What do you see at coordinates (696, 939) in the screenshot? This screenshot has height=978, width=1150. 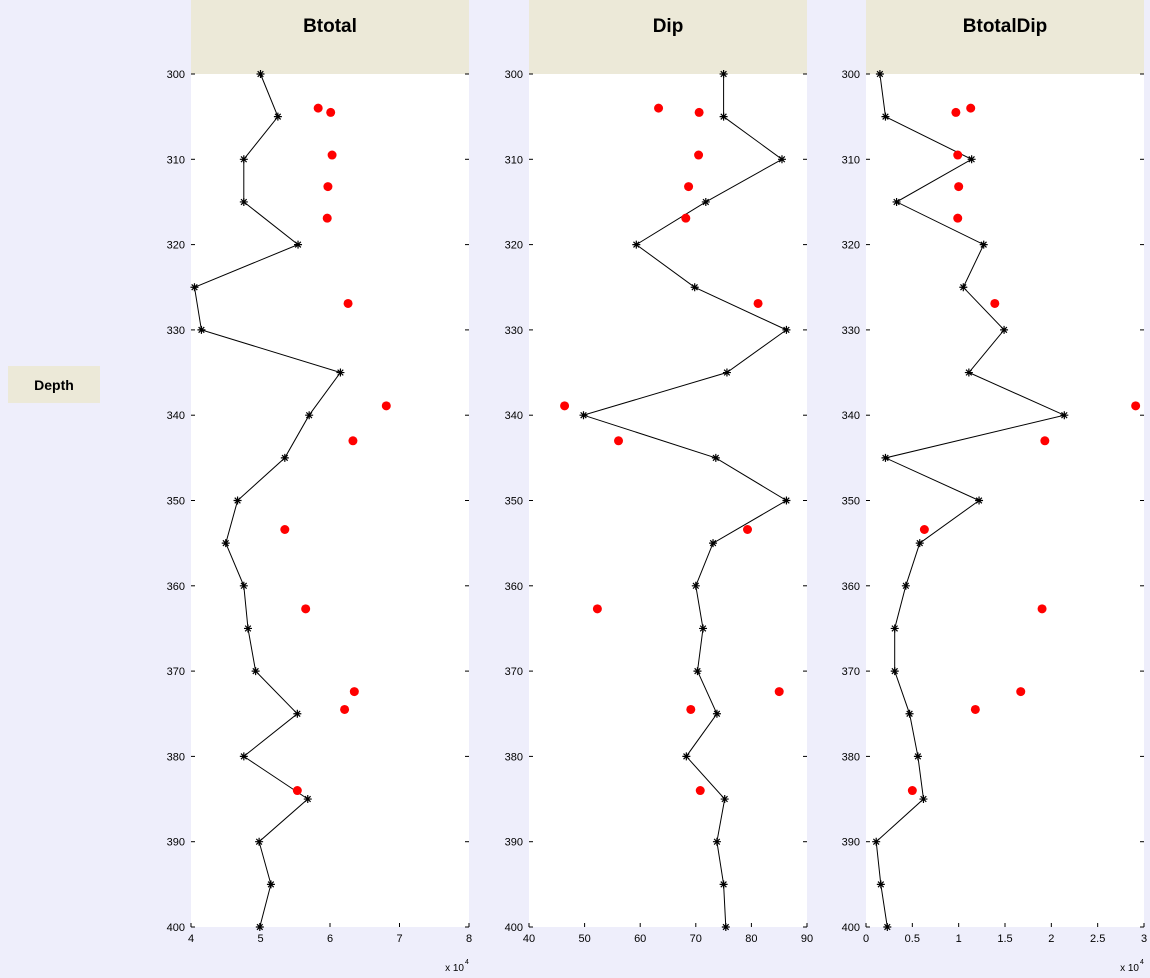 I see `x-tick-label: 70` at bounding box center [696, 939].